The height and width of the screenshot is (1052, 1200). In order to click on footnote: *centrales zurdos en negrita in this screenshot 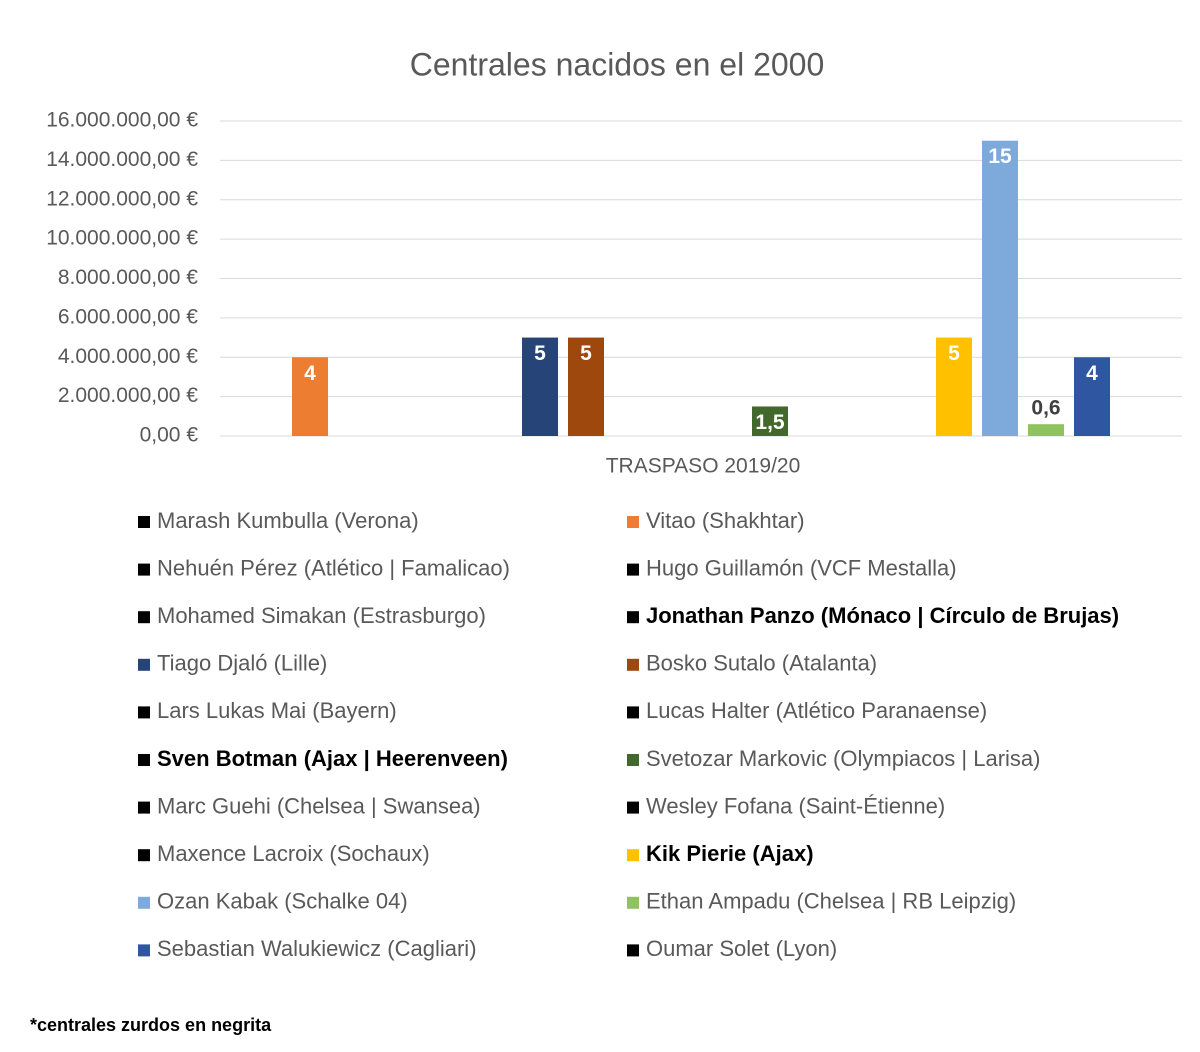, I will do `click(151, 1025)`.